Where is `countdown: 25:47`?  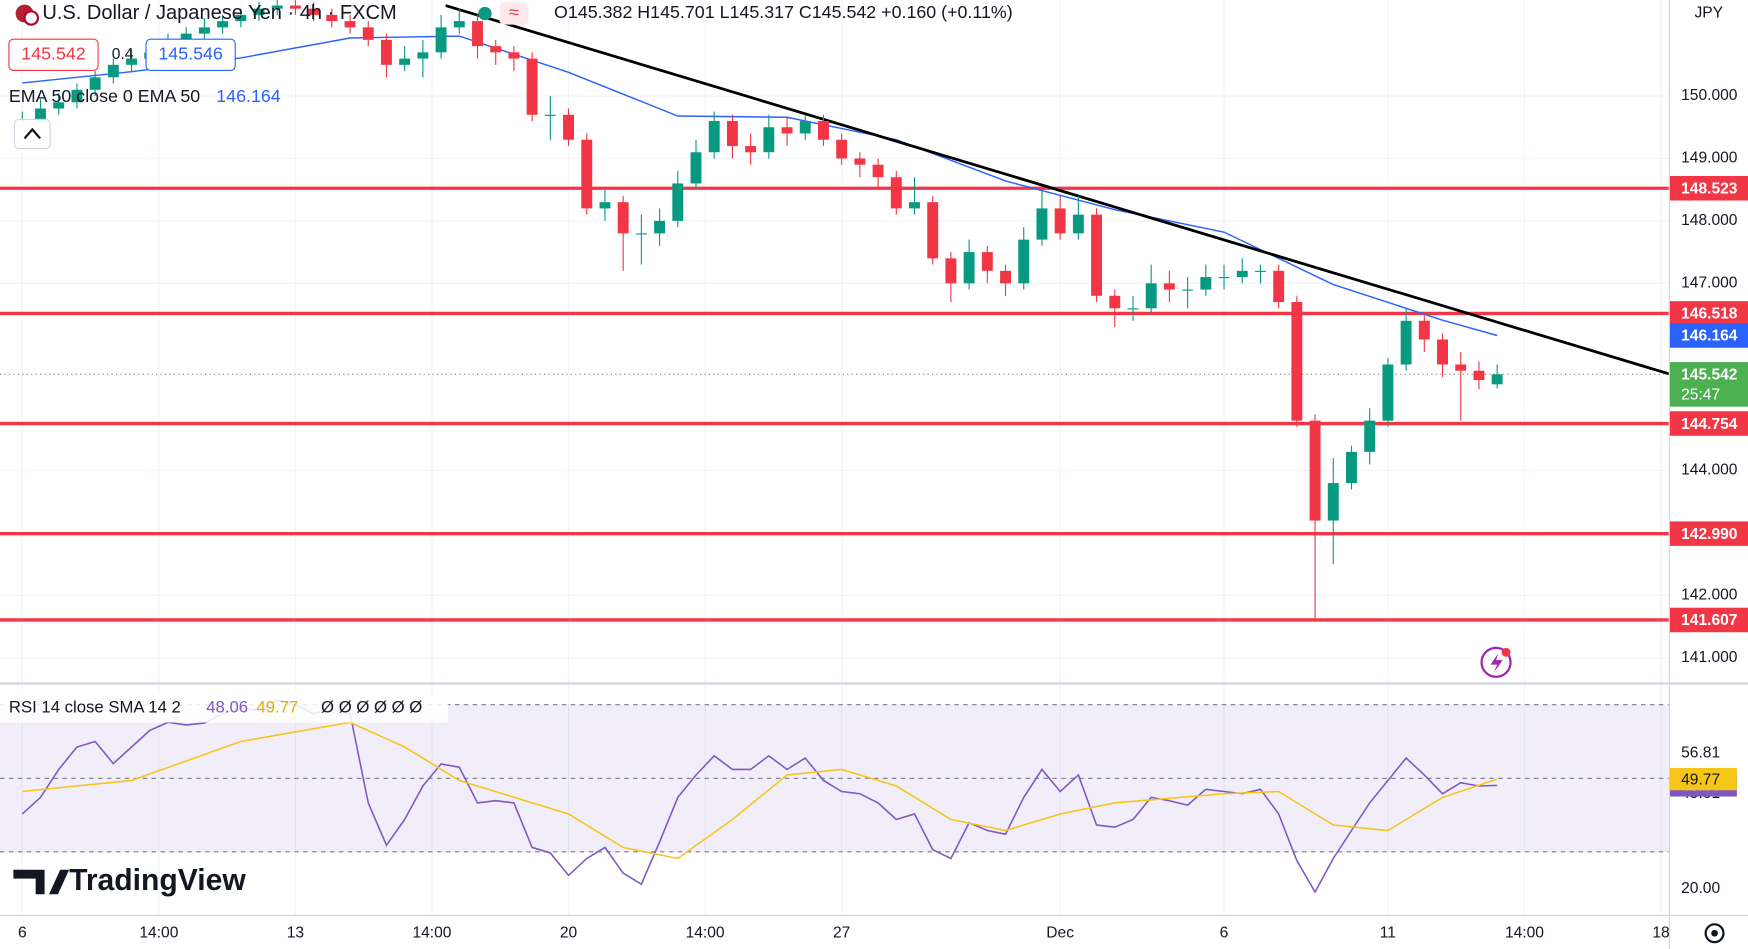 countdown: 25:47 is located at coordinates (1700, 395).